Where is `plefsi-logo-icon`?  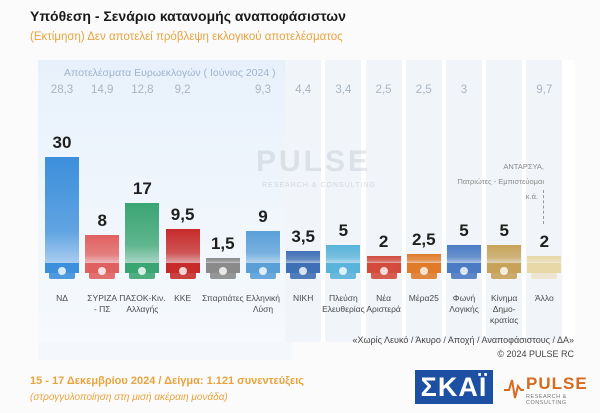 plefsi-logo-icon is located at coordinates (343, 271).